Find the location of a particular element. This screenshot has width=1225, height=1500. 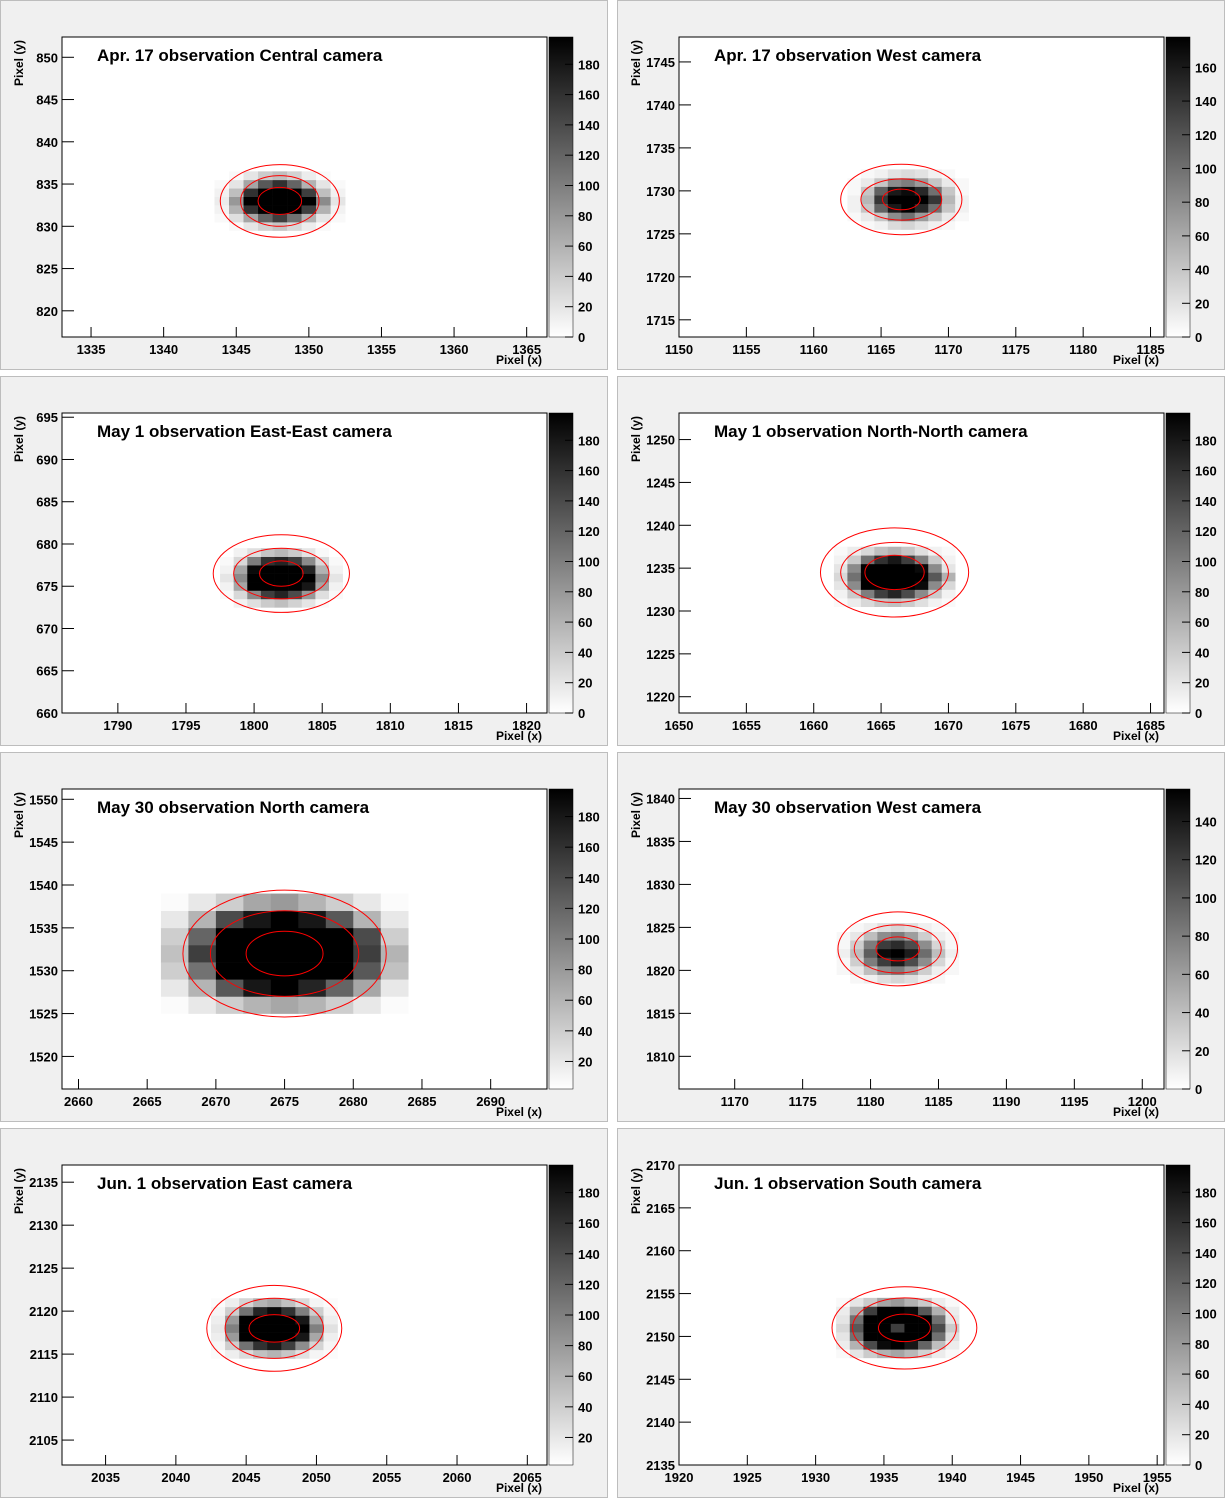

y-tick-label: 820 is located at coordinates (47, 311).